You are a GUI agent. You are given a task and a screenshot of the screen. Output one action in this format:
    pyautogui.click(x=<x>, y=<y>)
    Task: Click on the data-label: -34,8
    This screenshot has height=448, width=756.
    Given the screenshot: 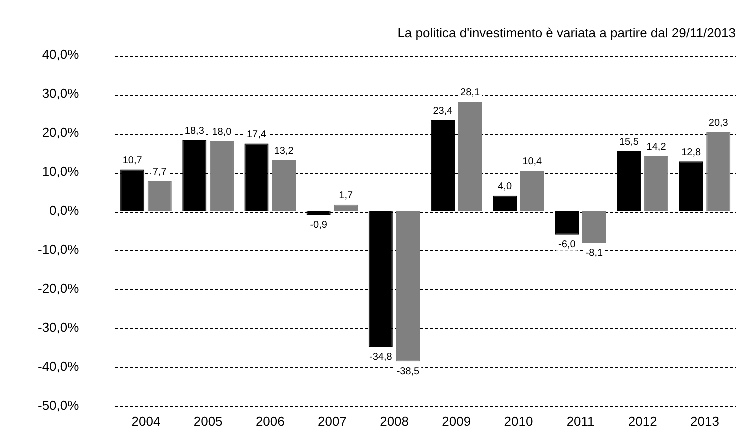 What is the action you would take?
    pyautogui.click(x=381, y=357)
    